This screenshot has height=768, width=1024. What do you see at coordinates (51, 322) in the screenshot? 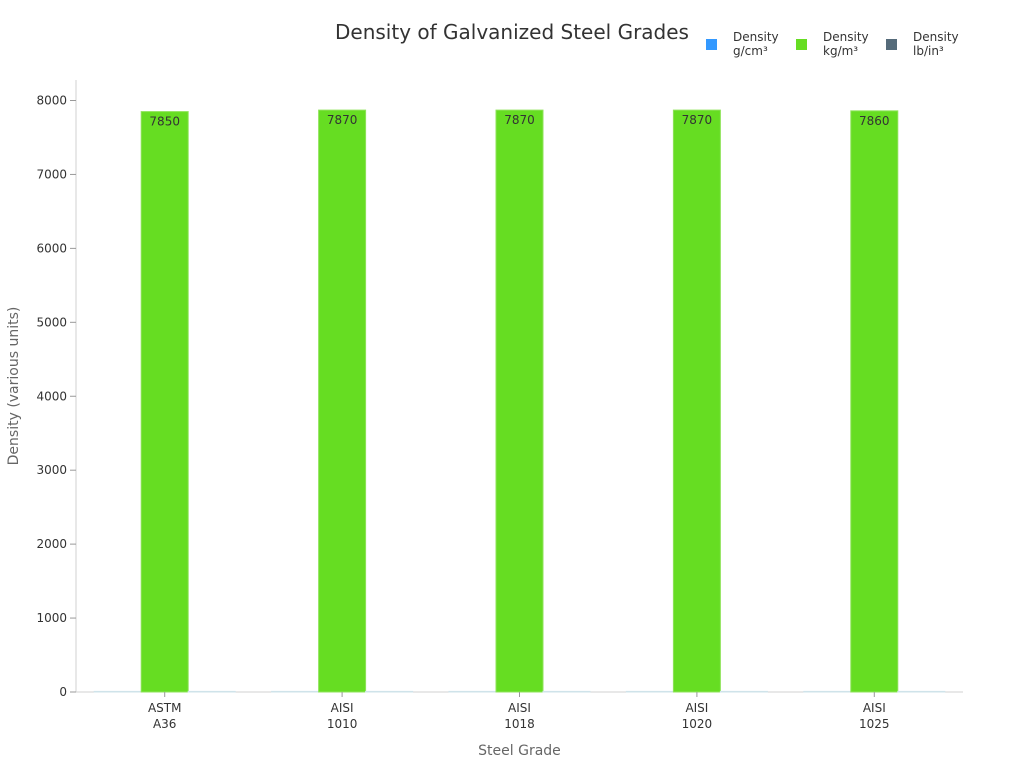
I see `y-tick-label: 5000` at bounding box center [51, 322].